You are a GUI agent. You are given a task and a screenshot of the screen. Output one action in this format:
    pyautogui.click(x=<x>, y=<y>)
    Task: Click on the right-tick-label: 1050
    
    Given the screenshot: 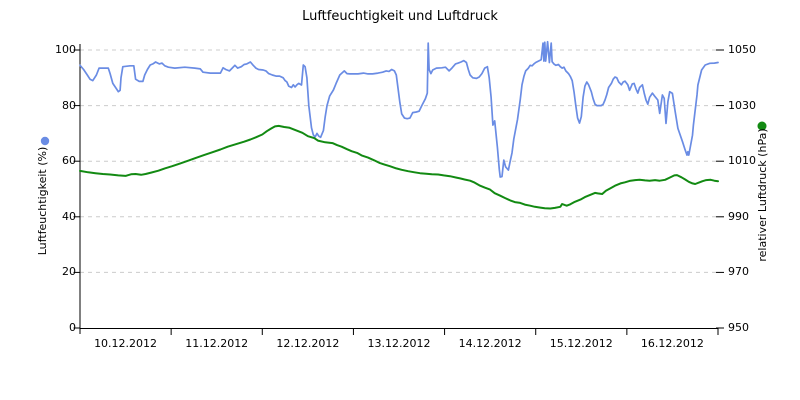 What is the action you would take?
    pyautogui.click(x=742, y=49)
    